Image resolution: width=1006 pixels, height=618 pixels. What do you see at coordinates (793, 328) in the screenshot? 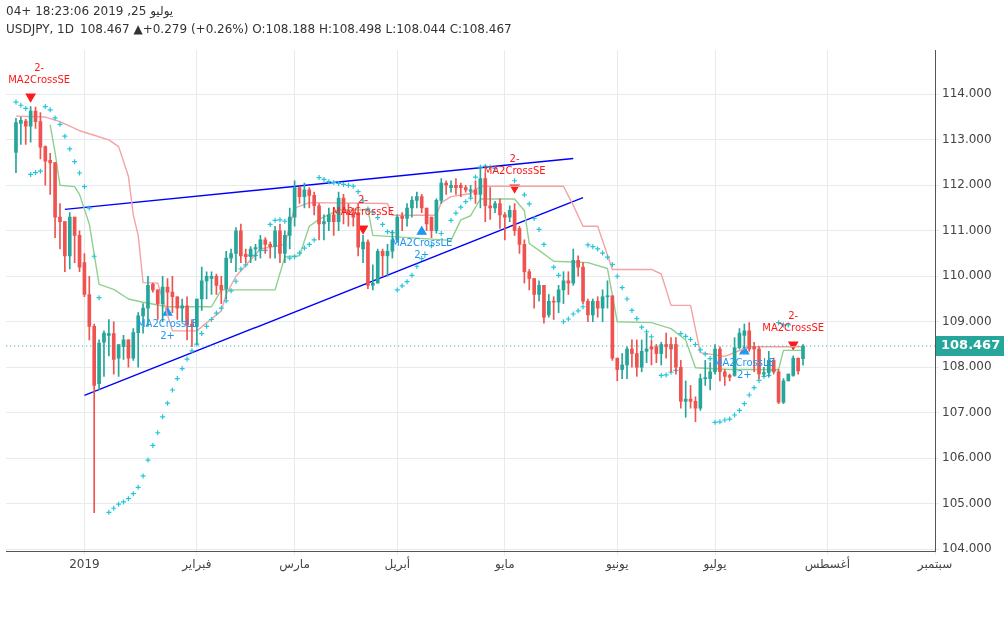
I see `series-label: MA2CrossSE` at bounding box center [793, 328].